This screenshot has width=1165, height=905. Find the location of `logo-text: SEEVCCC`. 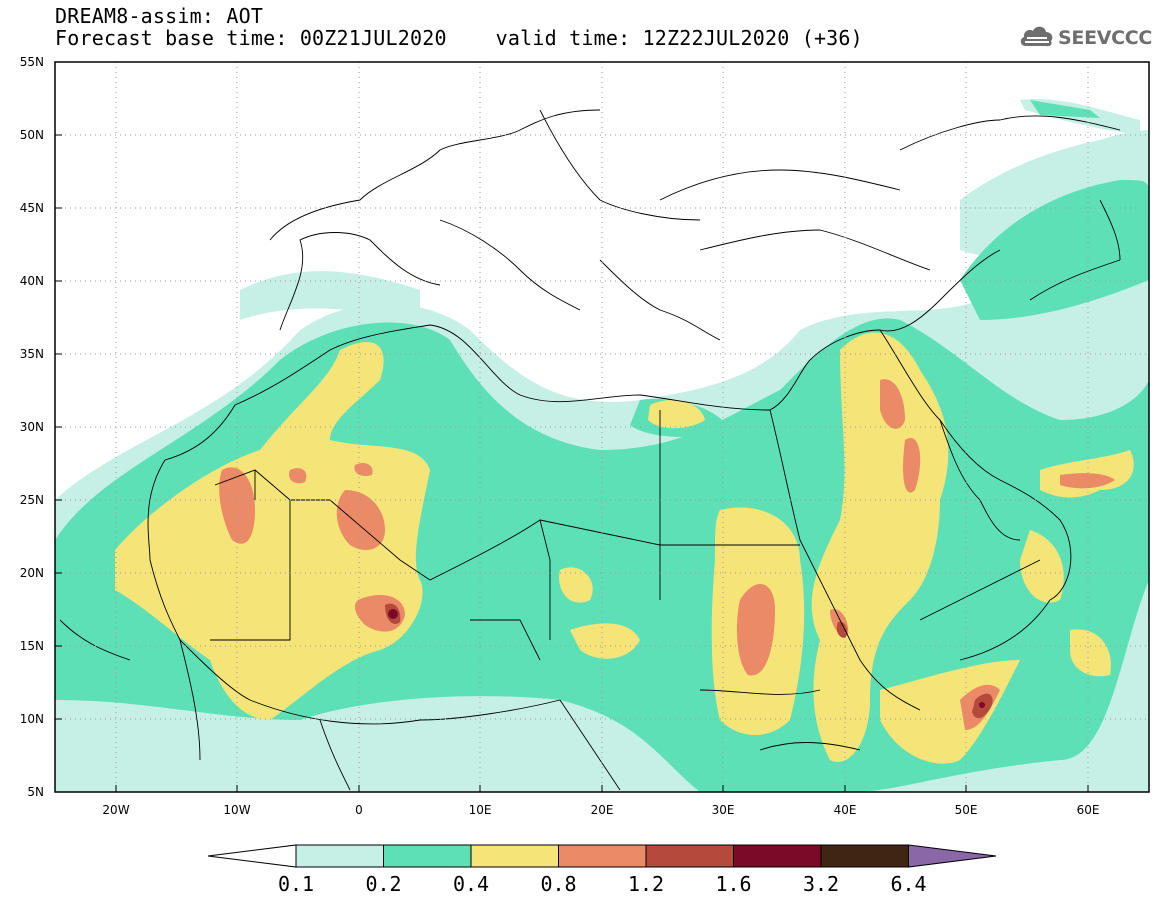

logo-text: SEEVCCC is located at coordinates (1105, 38).